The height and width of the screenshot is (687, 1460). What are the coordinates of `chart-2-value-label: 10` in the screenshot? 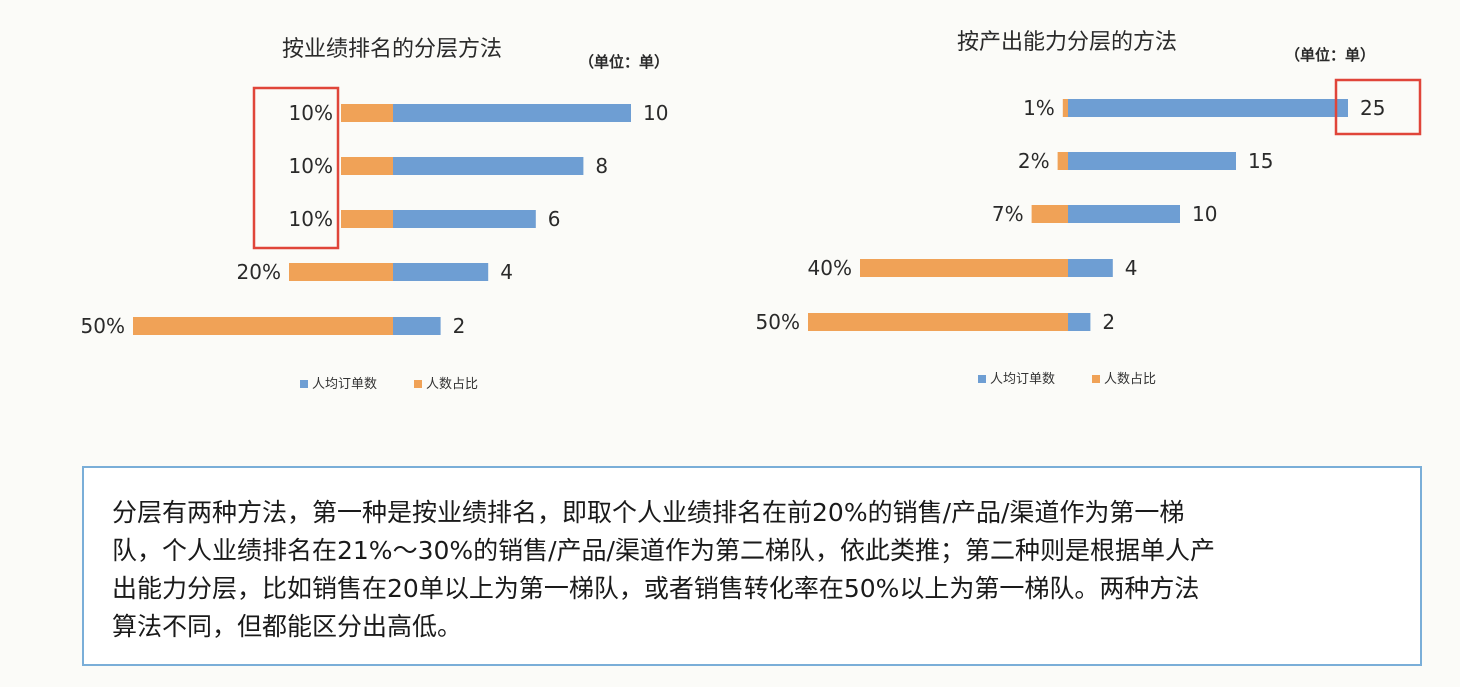 It's located at (1204, 214).